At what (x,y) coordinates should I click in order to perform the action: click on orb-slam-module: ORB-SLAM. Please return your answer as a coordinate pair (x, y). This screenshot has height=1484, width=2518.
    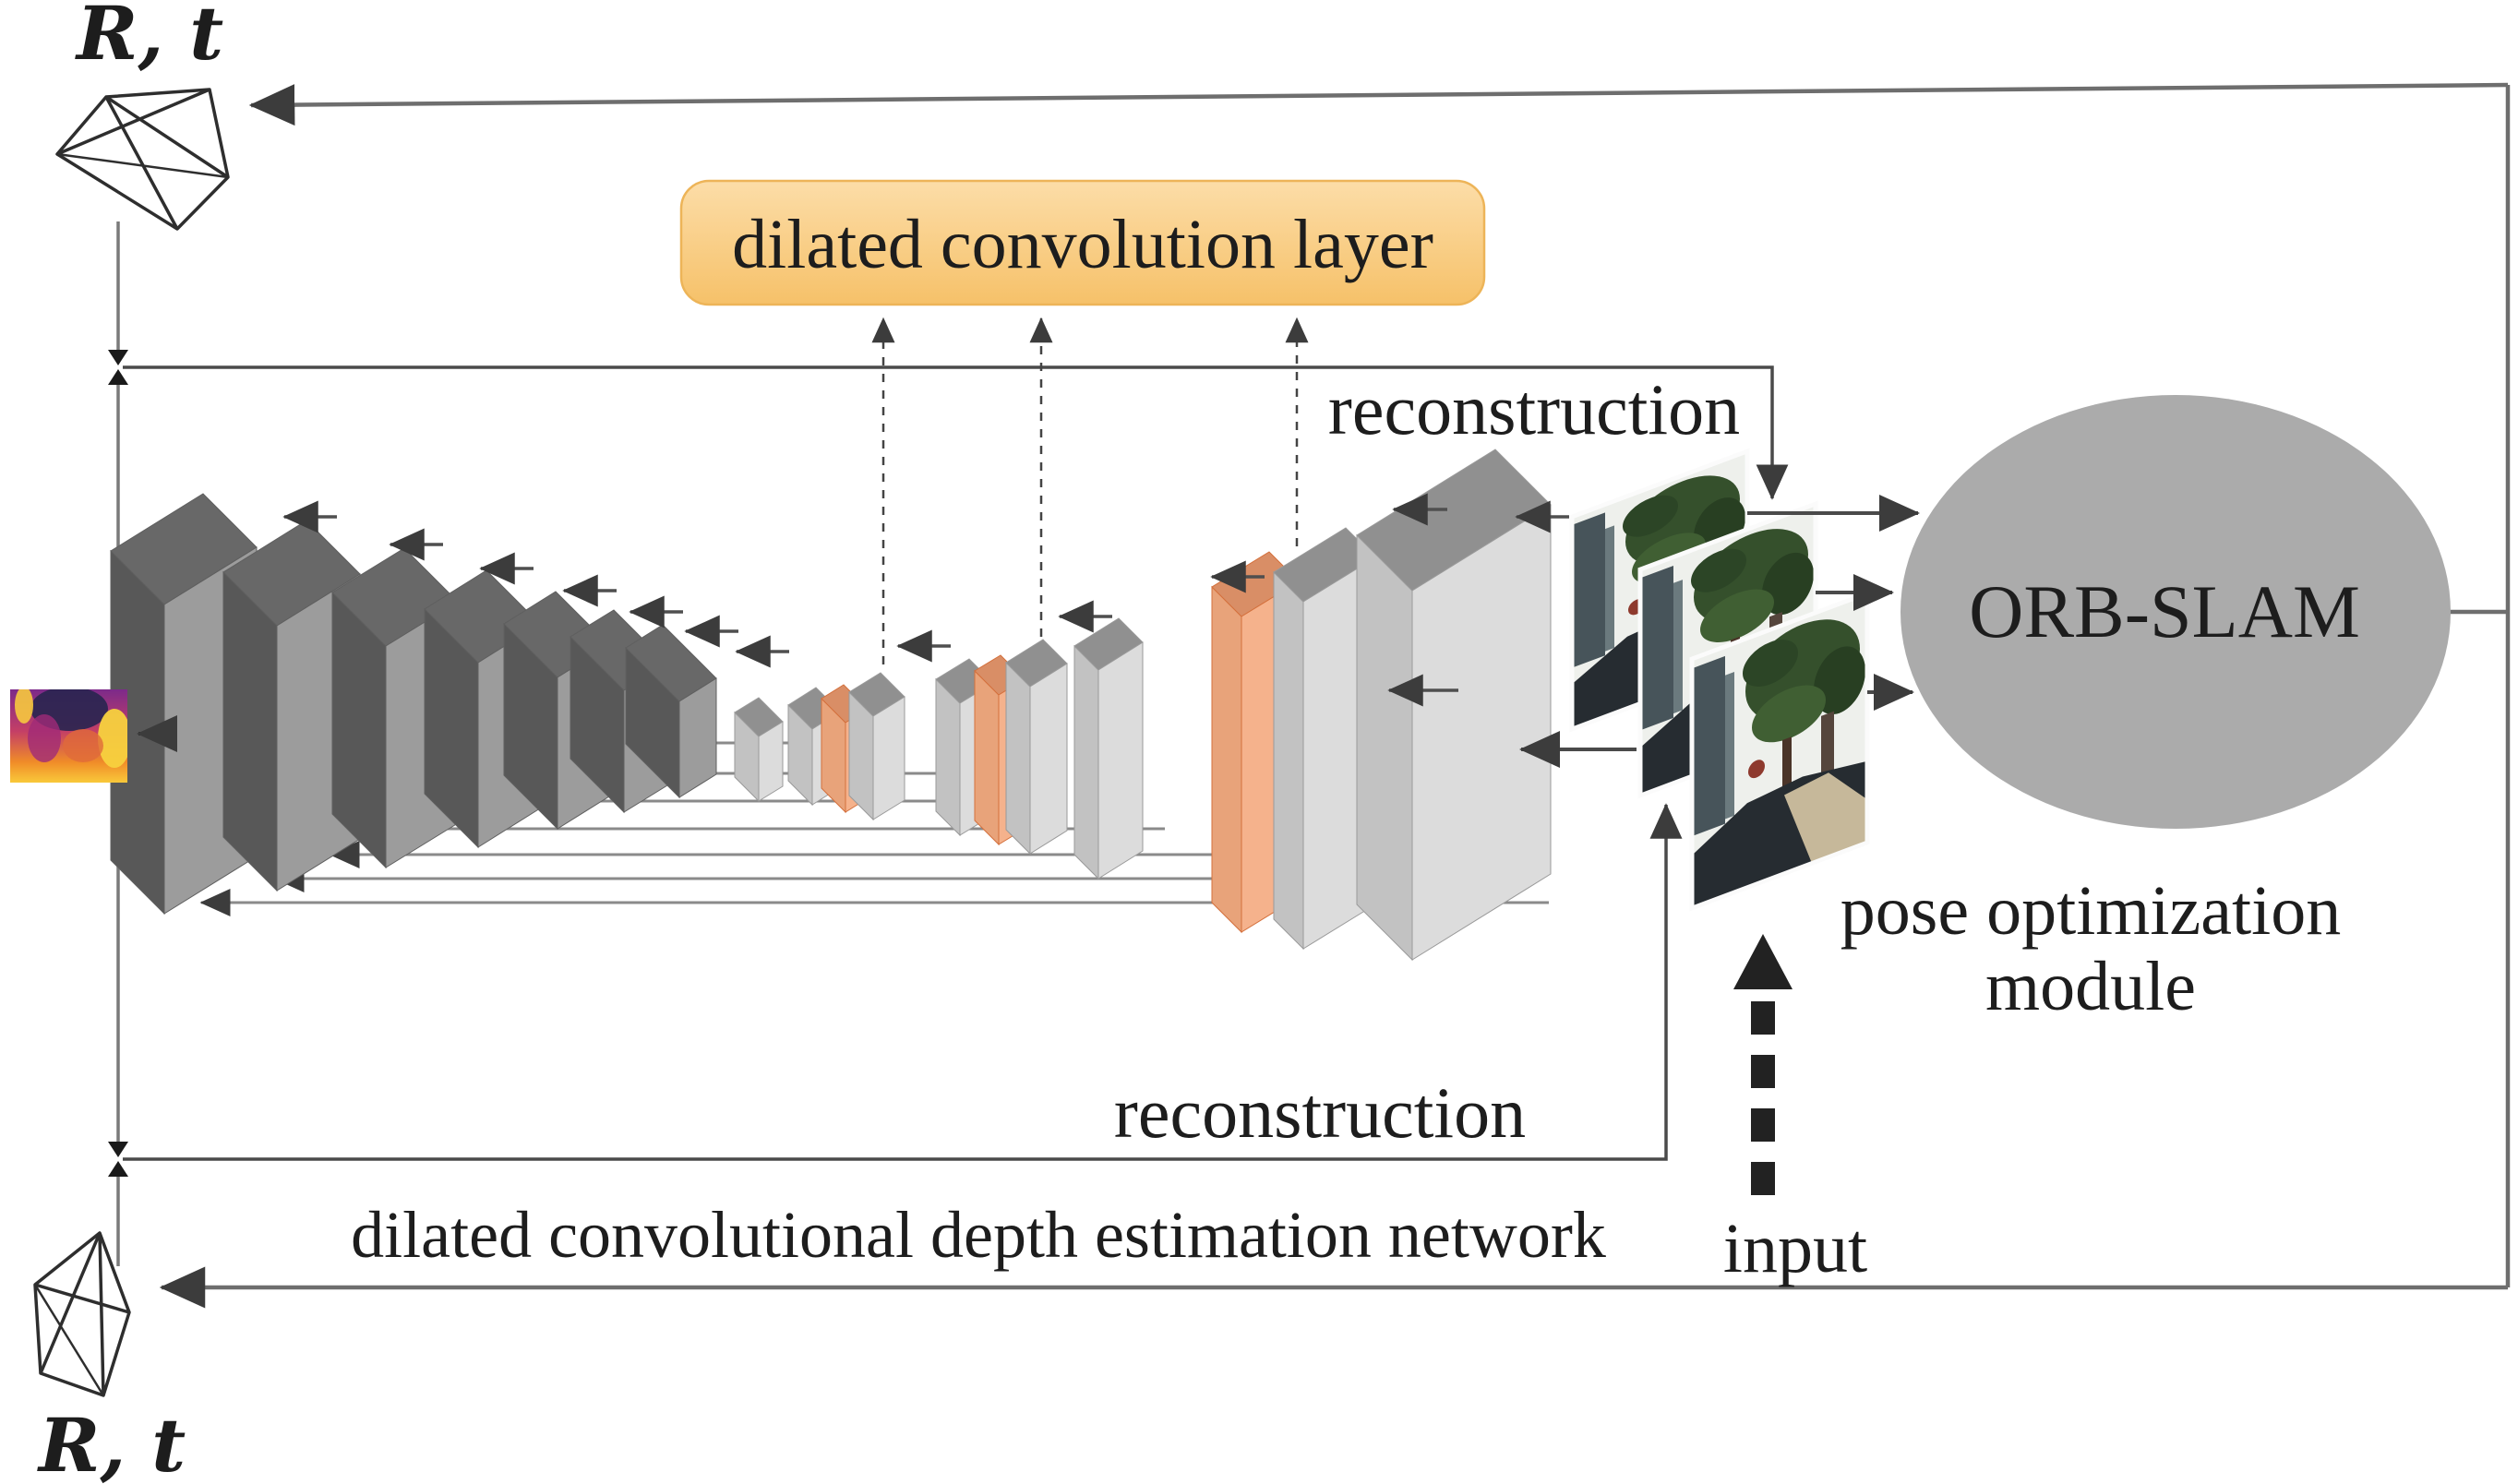
    Looking at the image, I should click on (2175, 612).